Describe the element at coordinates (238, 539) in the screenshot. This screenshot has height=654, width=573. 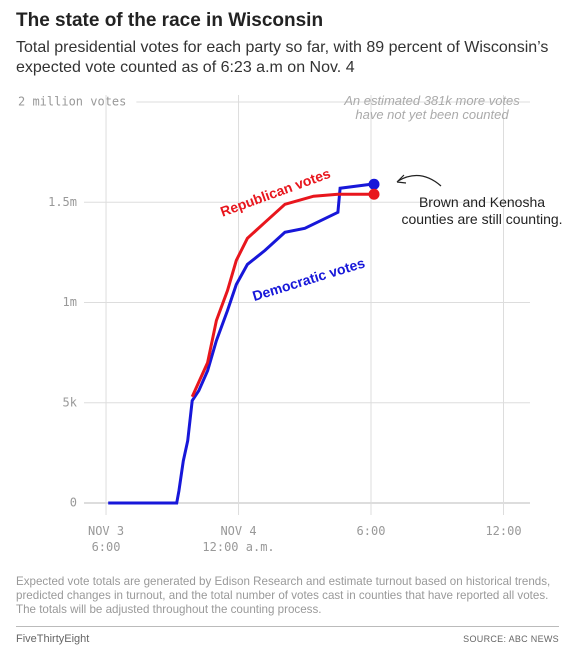
I see `x-tick-label: NOV 4 12:00 a.m.` at that location.